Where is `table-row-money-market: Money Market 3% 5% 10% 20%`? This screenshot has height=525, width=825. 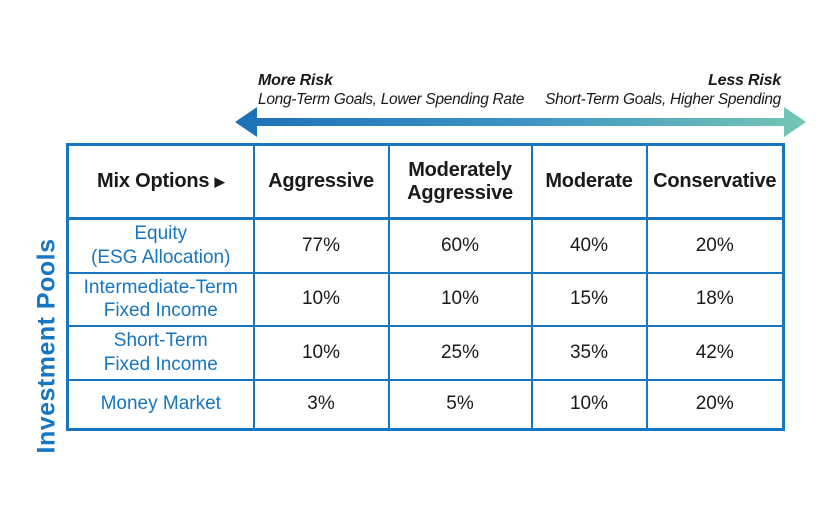 table-row-money-market: Money Market 3% 5% 10% 20% is located at coordinates (425, 404).